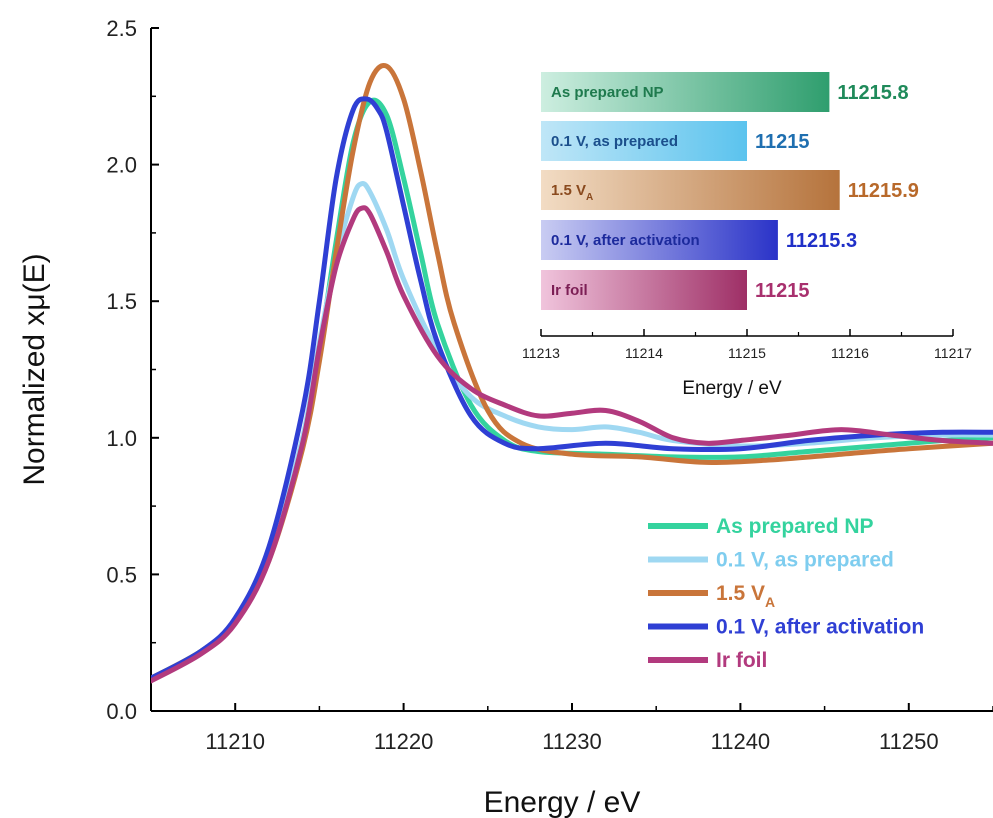 This screenshot has width=993, height=818. Describe the element at coordinates (953, 353) in the screenshot. I see `inset-x-tick-label: 11217` at that location.